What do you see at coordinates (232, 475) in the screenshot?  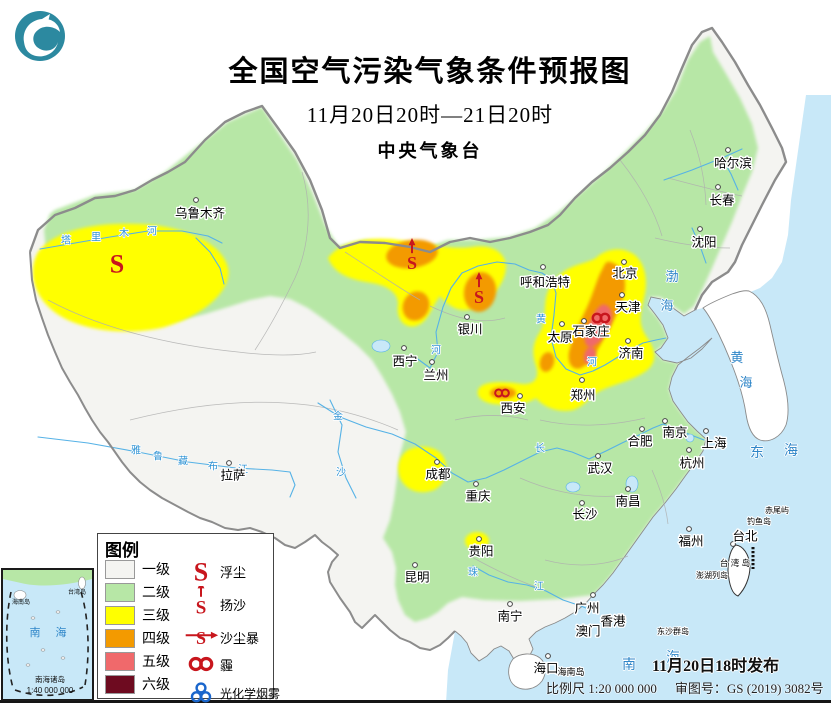 I see `city-label: 拉萨` at bounding box center [232, 475].